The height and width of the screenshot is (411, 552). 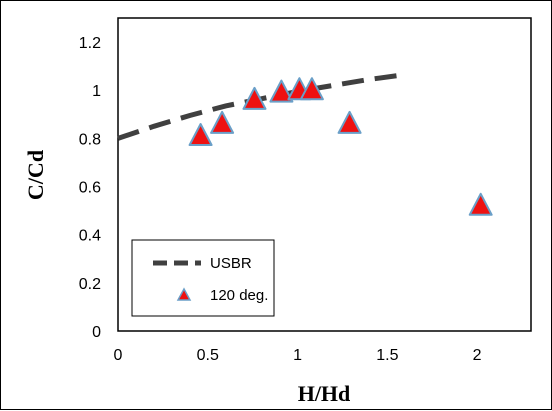 What do you see at coordinates (90, 139) in the screenshot?
I see `y-tick-label: 0.8` at bounding box center [90, 139].